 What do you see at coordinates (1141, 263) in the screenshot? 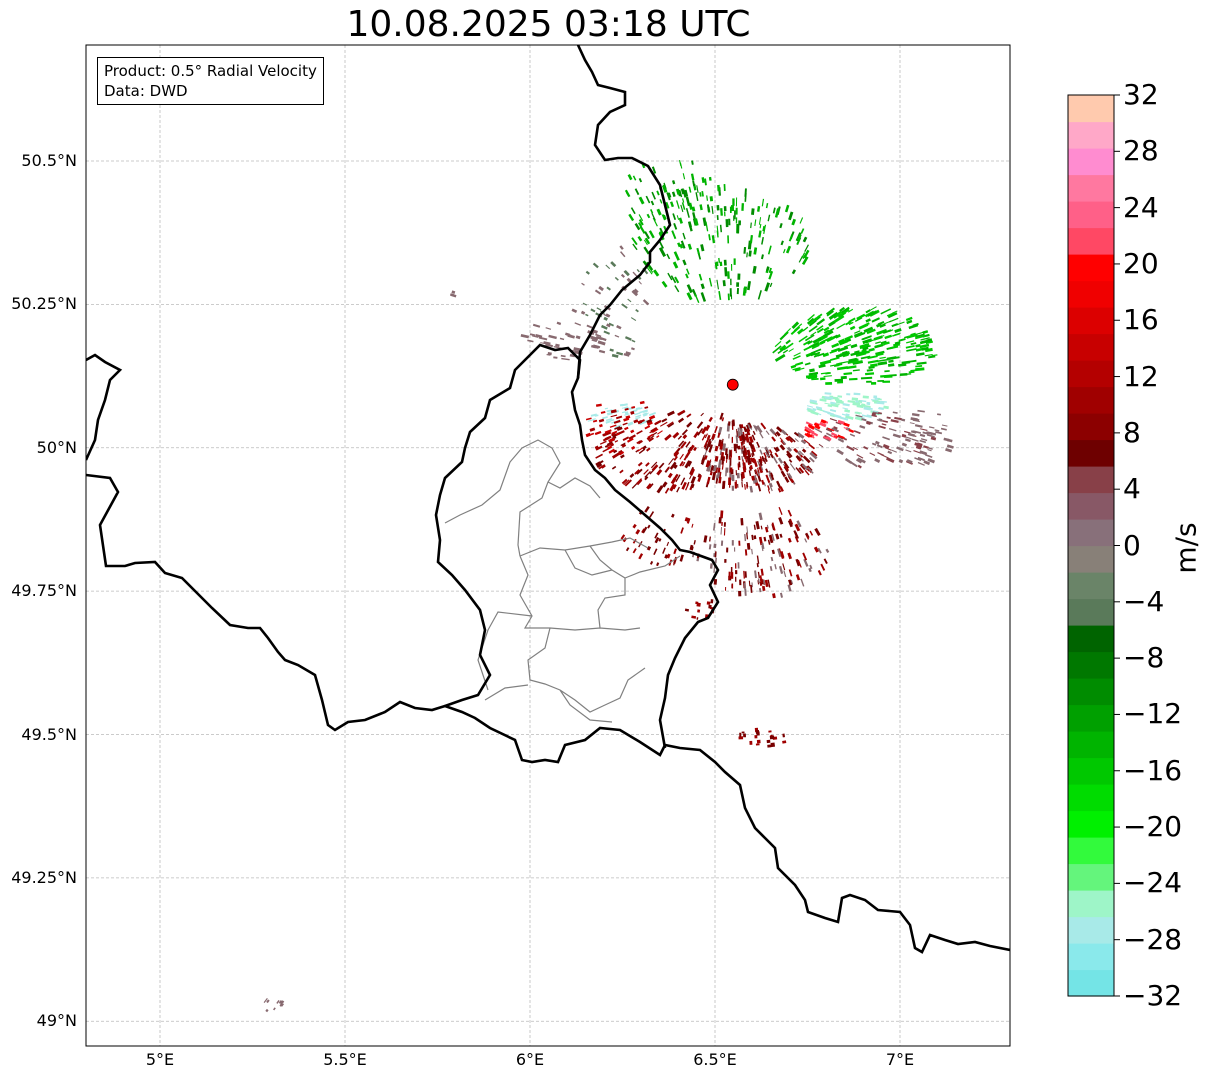
I see `colorbar-tick-label: 20` at bounding box center [1141, 263].